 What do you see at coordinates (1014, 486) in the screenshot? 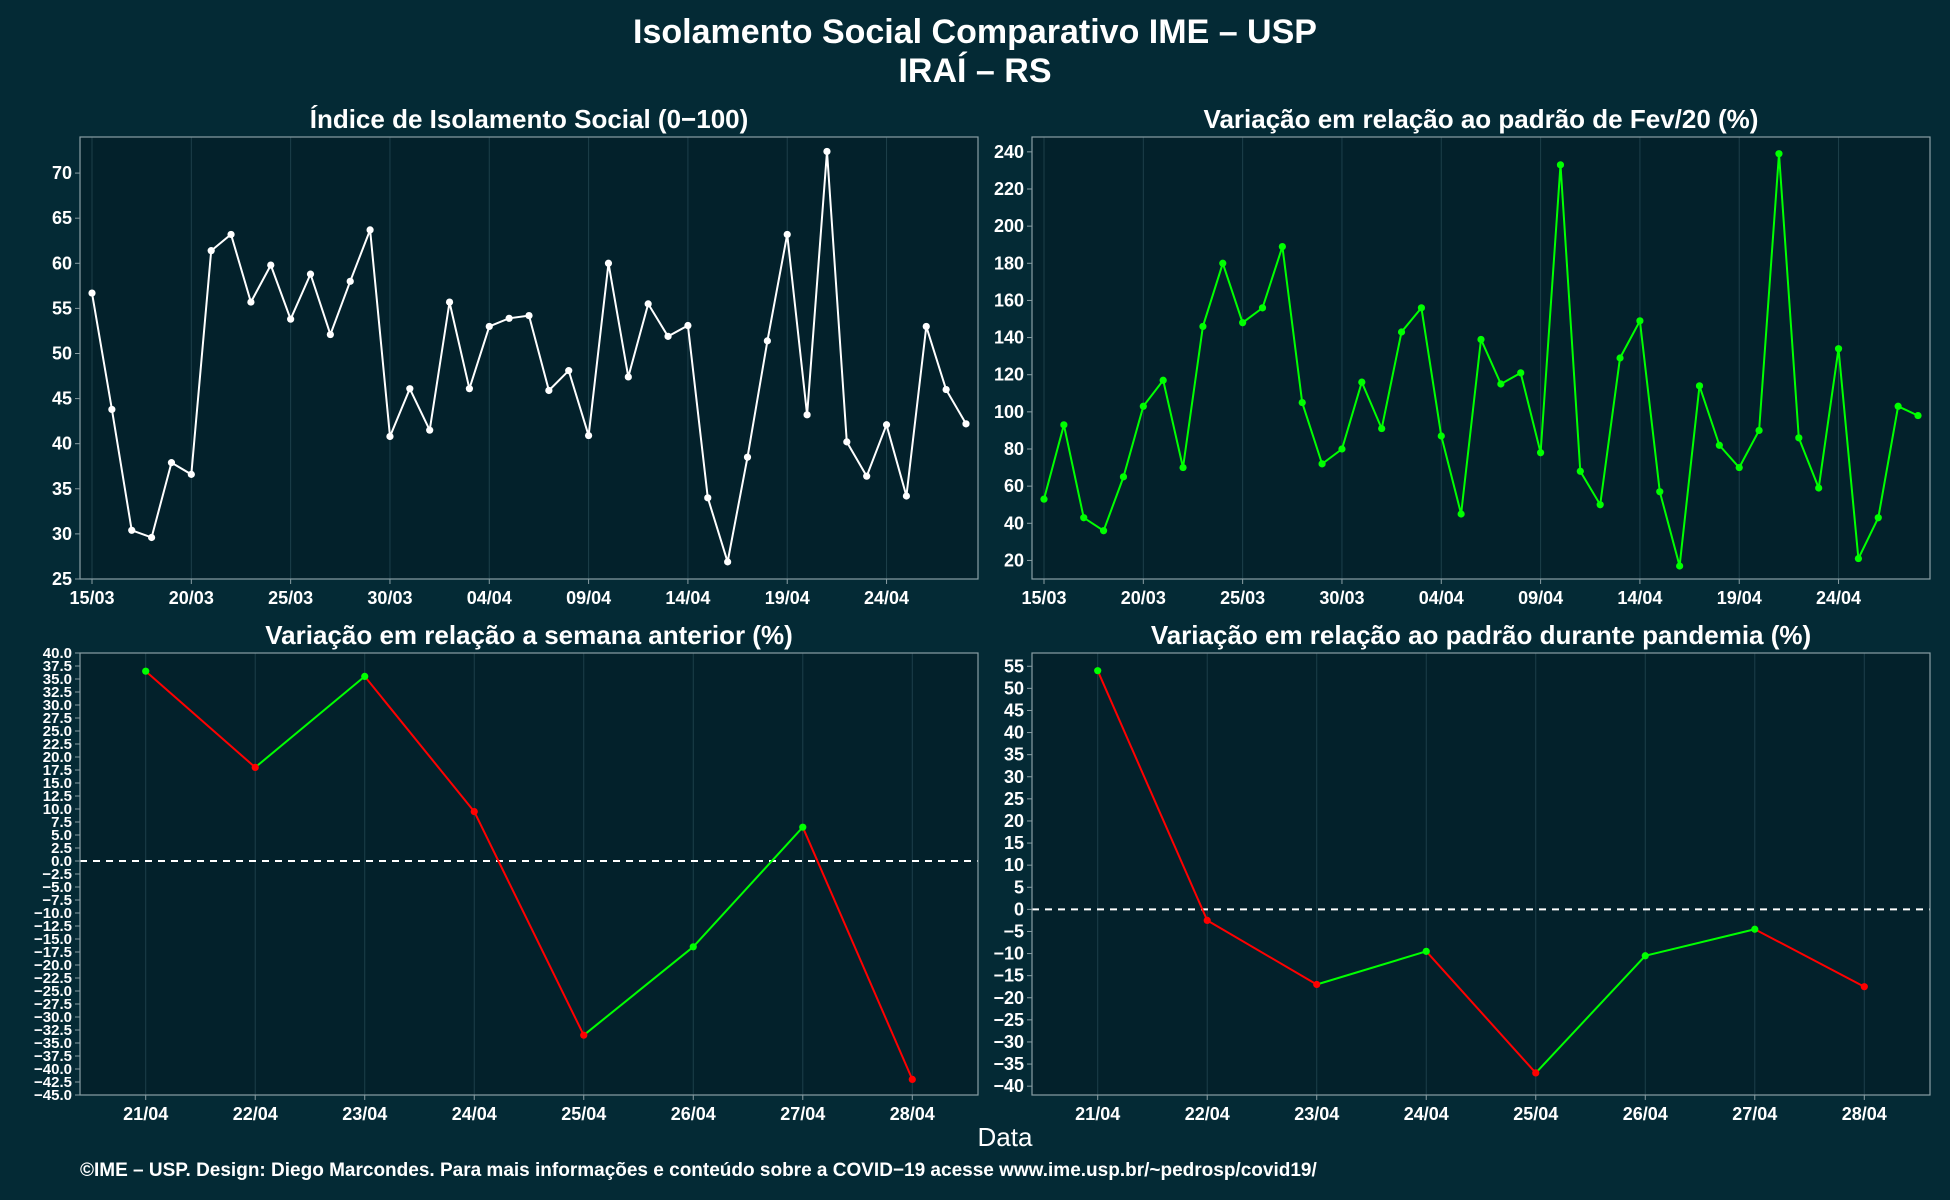
I see `y-tick-label: 60` at bounding box center [1014, 486].